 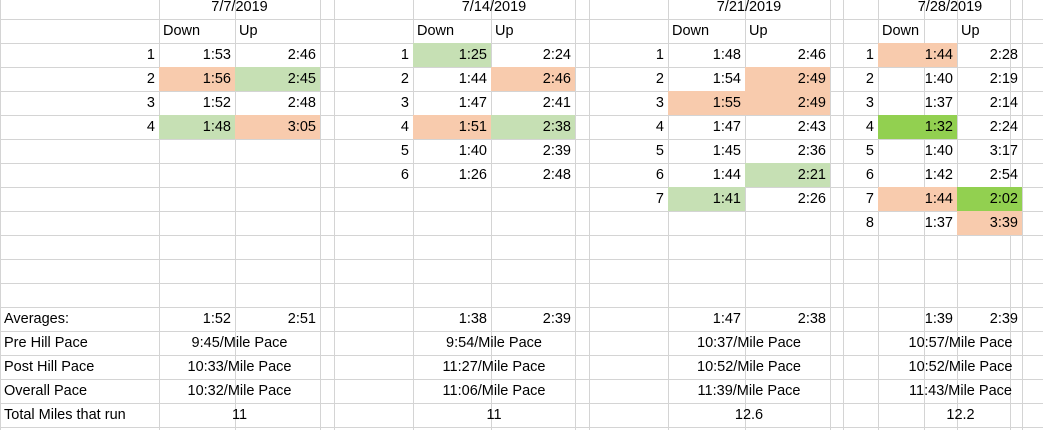 I want to click on up-time-cell: 2:28, so click(x=1003, y=55).